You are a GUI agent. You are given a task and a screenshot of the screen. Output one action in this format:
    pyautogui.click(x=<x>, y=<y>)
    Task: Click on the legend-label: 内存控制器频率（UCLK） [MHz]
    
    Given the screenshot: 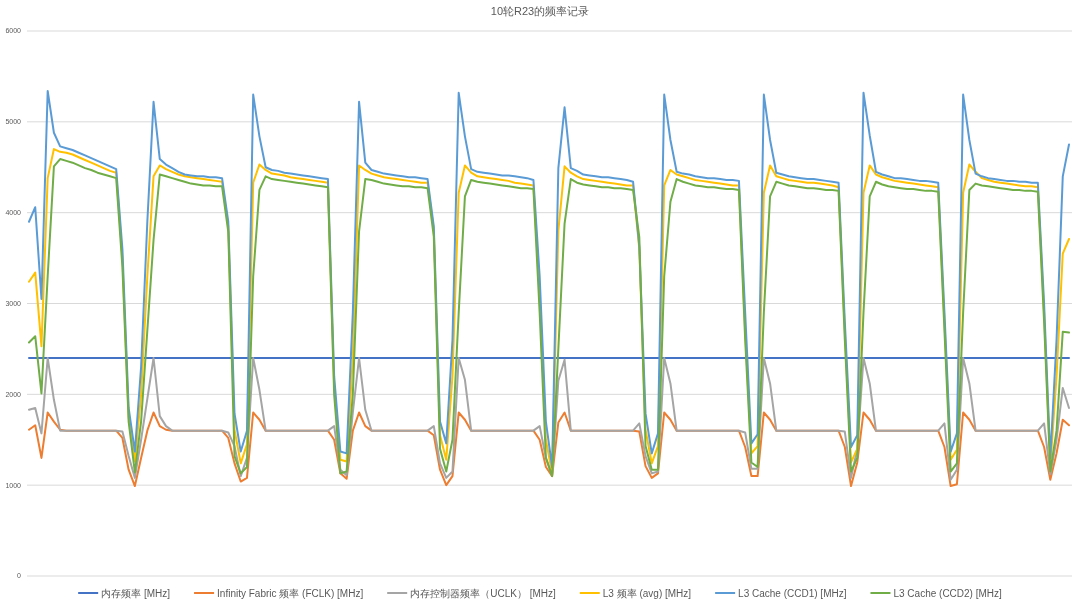 What is the action you would take?
    pyautogui.click(x=483, y=593)
    